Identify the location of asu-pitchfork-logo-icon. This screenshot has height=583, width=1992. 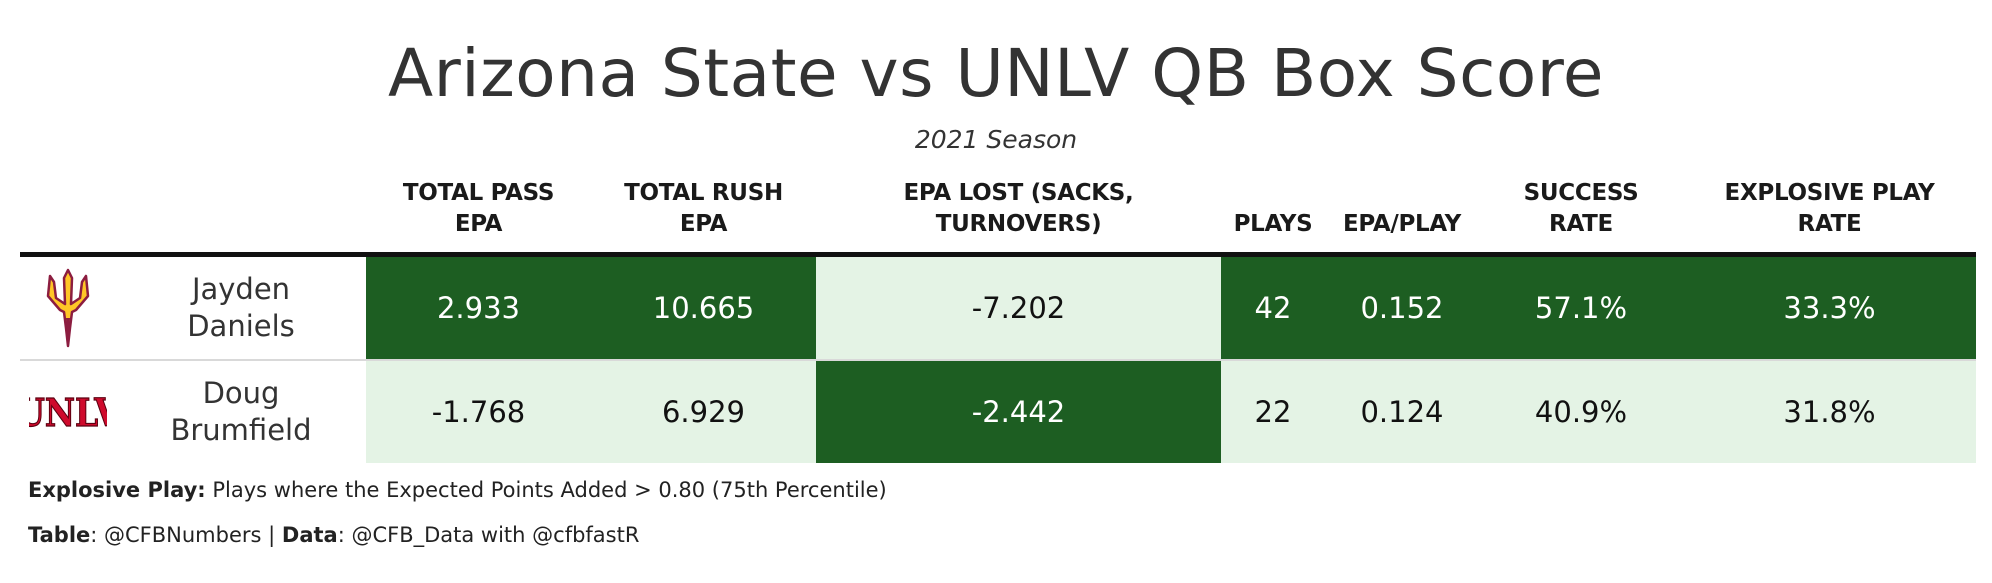
(68, 308).